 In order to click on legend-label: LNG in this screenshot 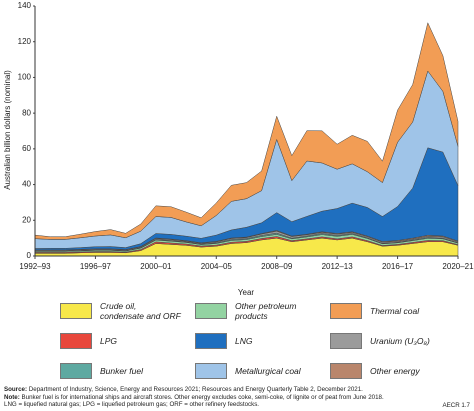, I will do `click(244, 341)`.